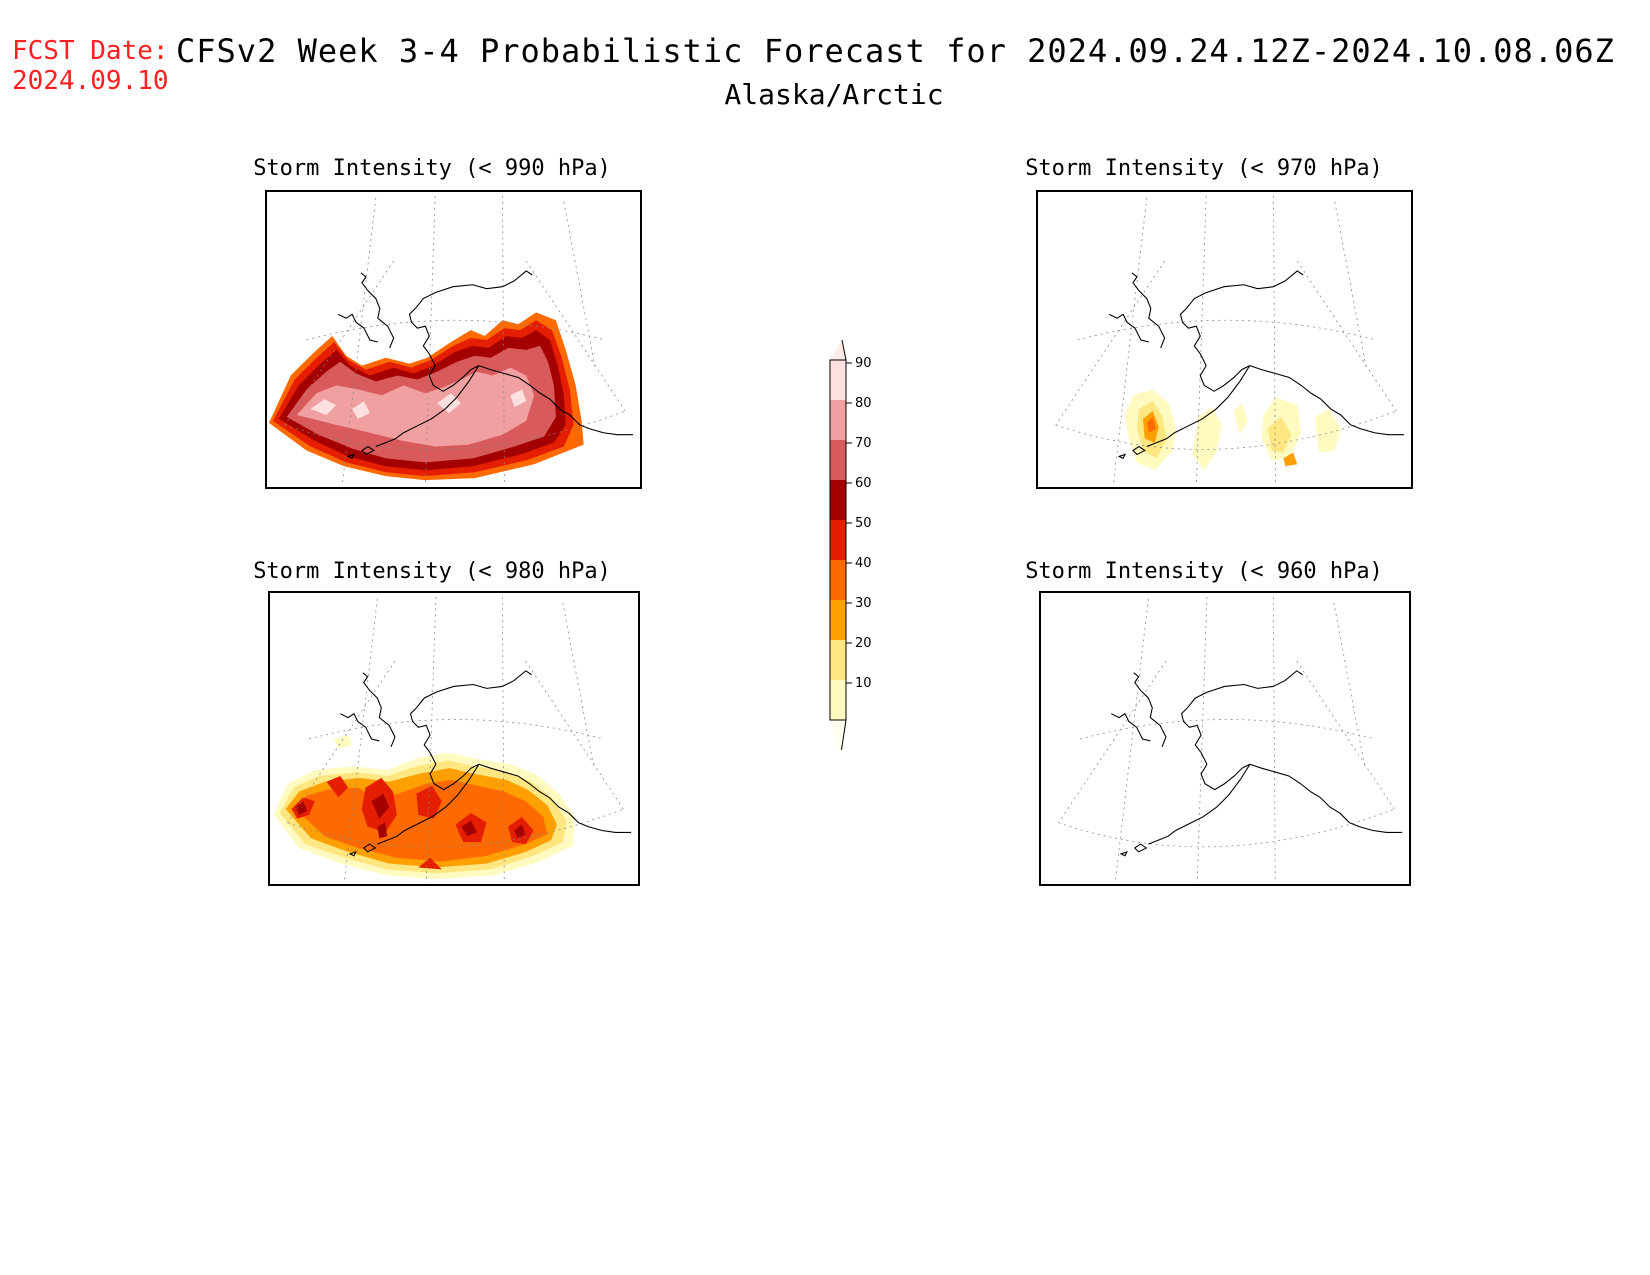 The image size is (1650, 1275). Describe the element at coordinates (863, 403) in the screenshot. I see `colorbar-tick-label: 80` at that location.